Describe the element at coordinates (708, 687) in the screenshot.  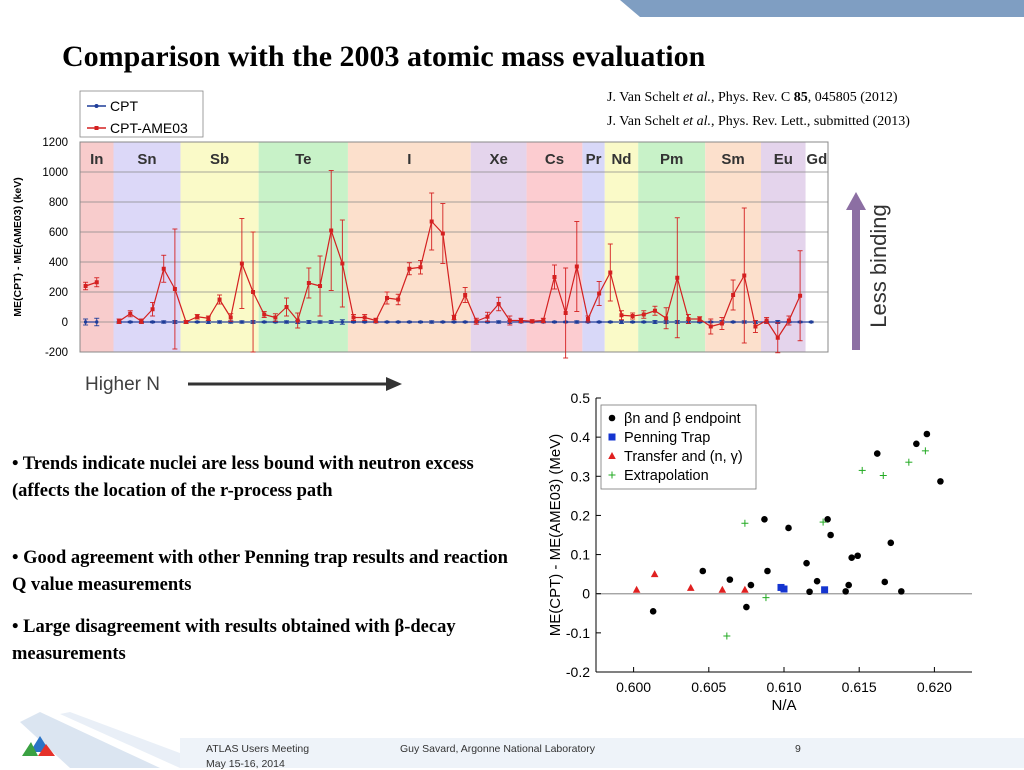
I see `x-tick-label: 0.605` at that location.